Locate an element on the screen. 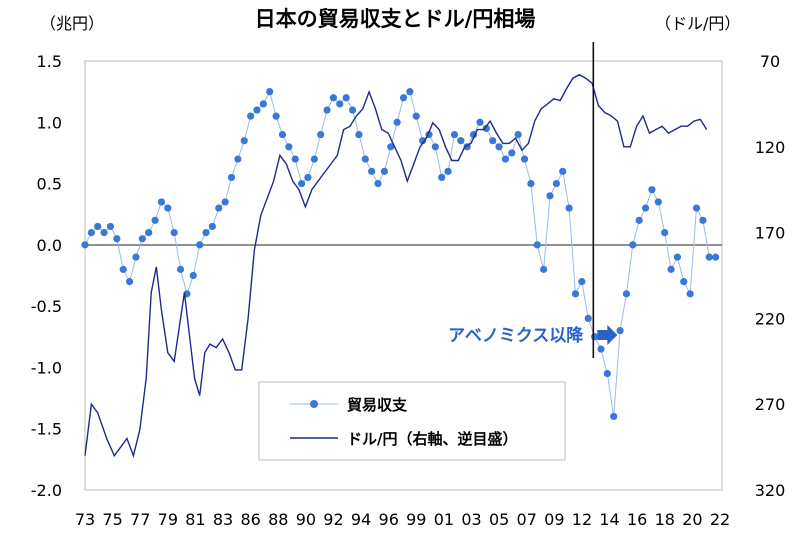 This screenshot has width=800, height=533. x-tick-label: 07 is located at coordinates (527, 519).